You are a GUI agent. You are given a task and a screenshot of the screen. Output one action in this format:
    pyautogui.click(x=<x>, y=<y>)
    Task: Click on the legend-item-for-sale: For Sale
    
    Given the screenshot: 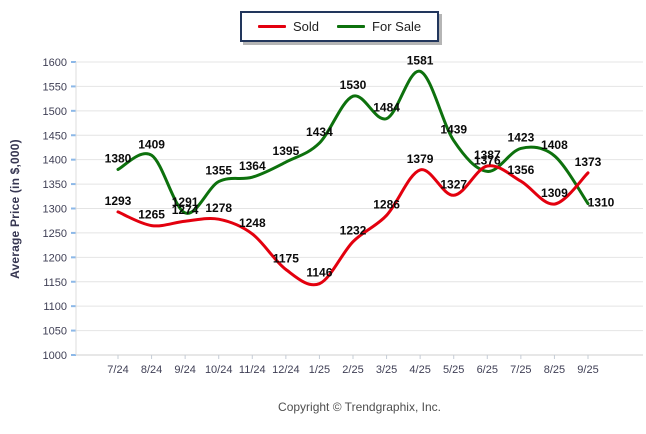 What is the action you would take?
    pyautogui.click(x=379, y=26)
    